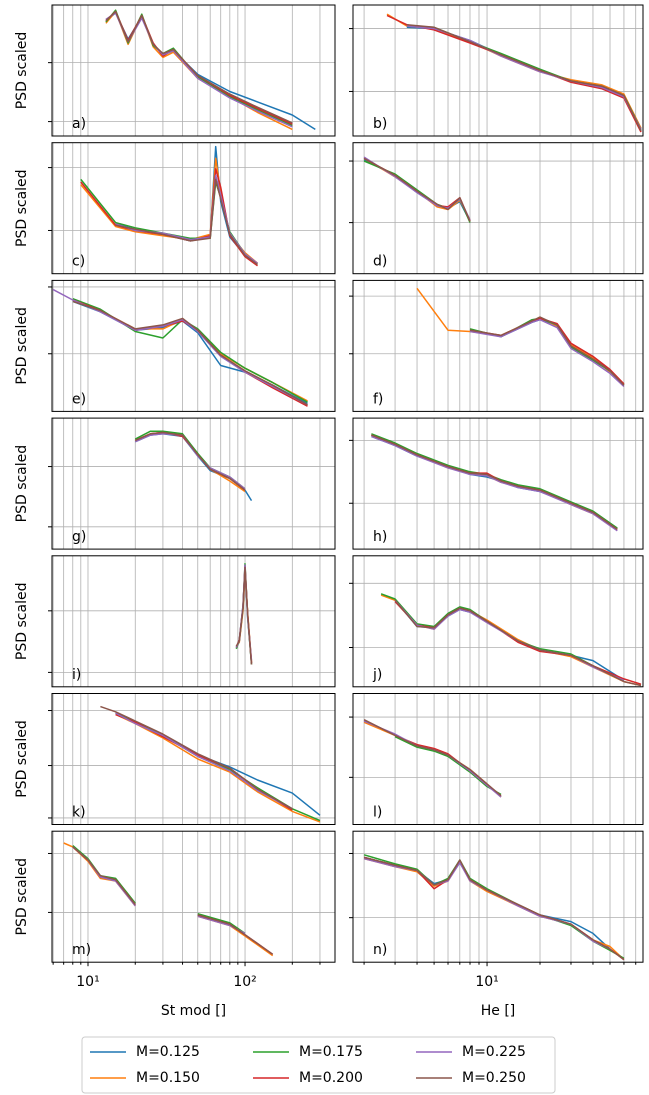 This screenshot has height=1095, width=649. I want to click on x-axis-label: He [], so click(498, 1011).